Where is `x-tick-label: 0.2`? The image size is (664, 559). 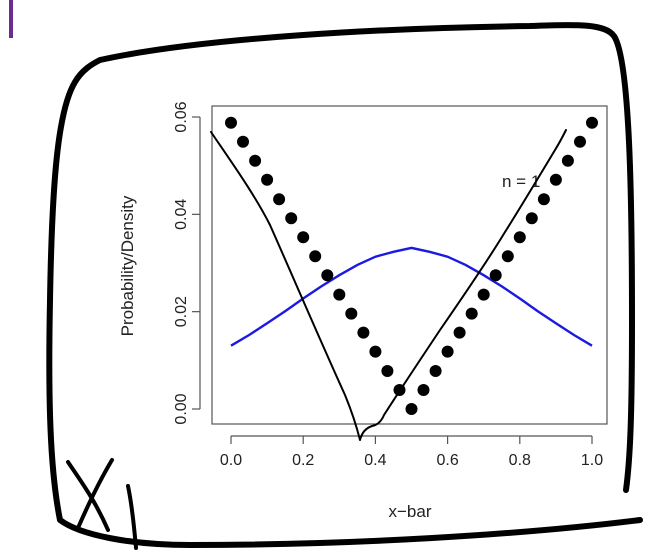 x-tick-label: 0.2 is located at coordinates (303, 460).